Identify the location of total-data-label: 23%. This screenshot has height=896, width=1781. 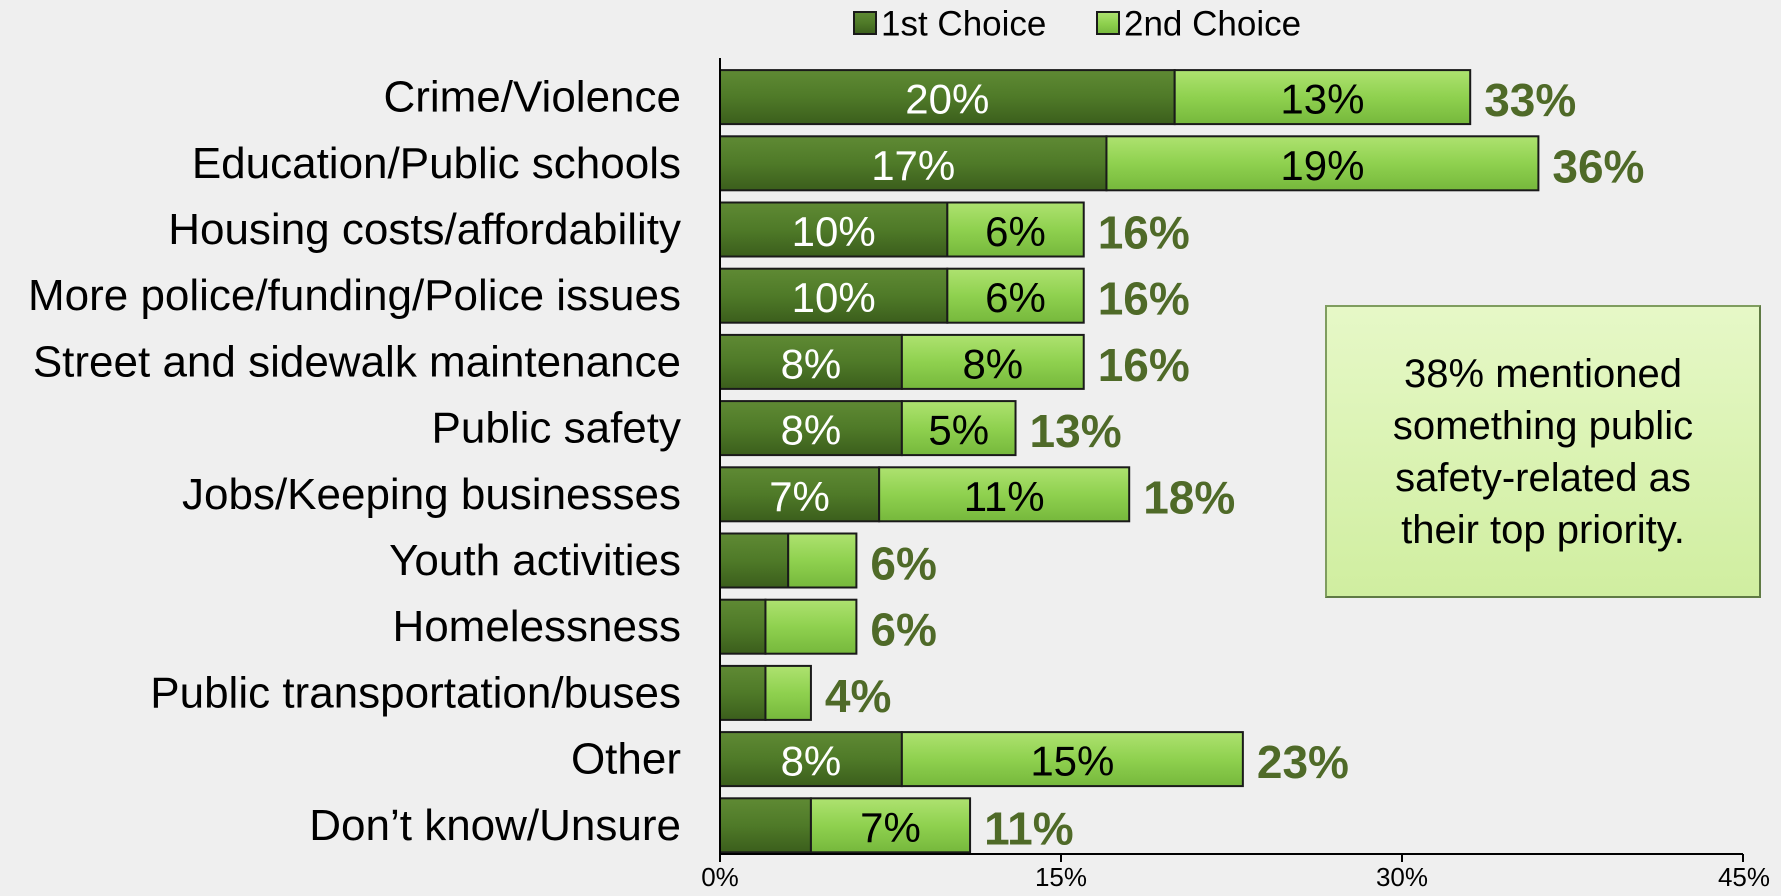
(1303, 762).